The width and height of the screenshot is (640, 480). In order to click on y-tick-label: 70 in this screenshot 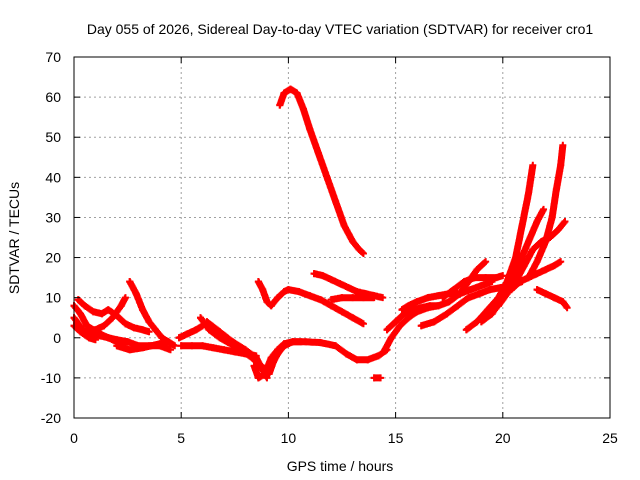, I will do `click(53, 57)`.